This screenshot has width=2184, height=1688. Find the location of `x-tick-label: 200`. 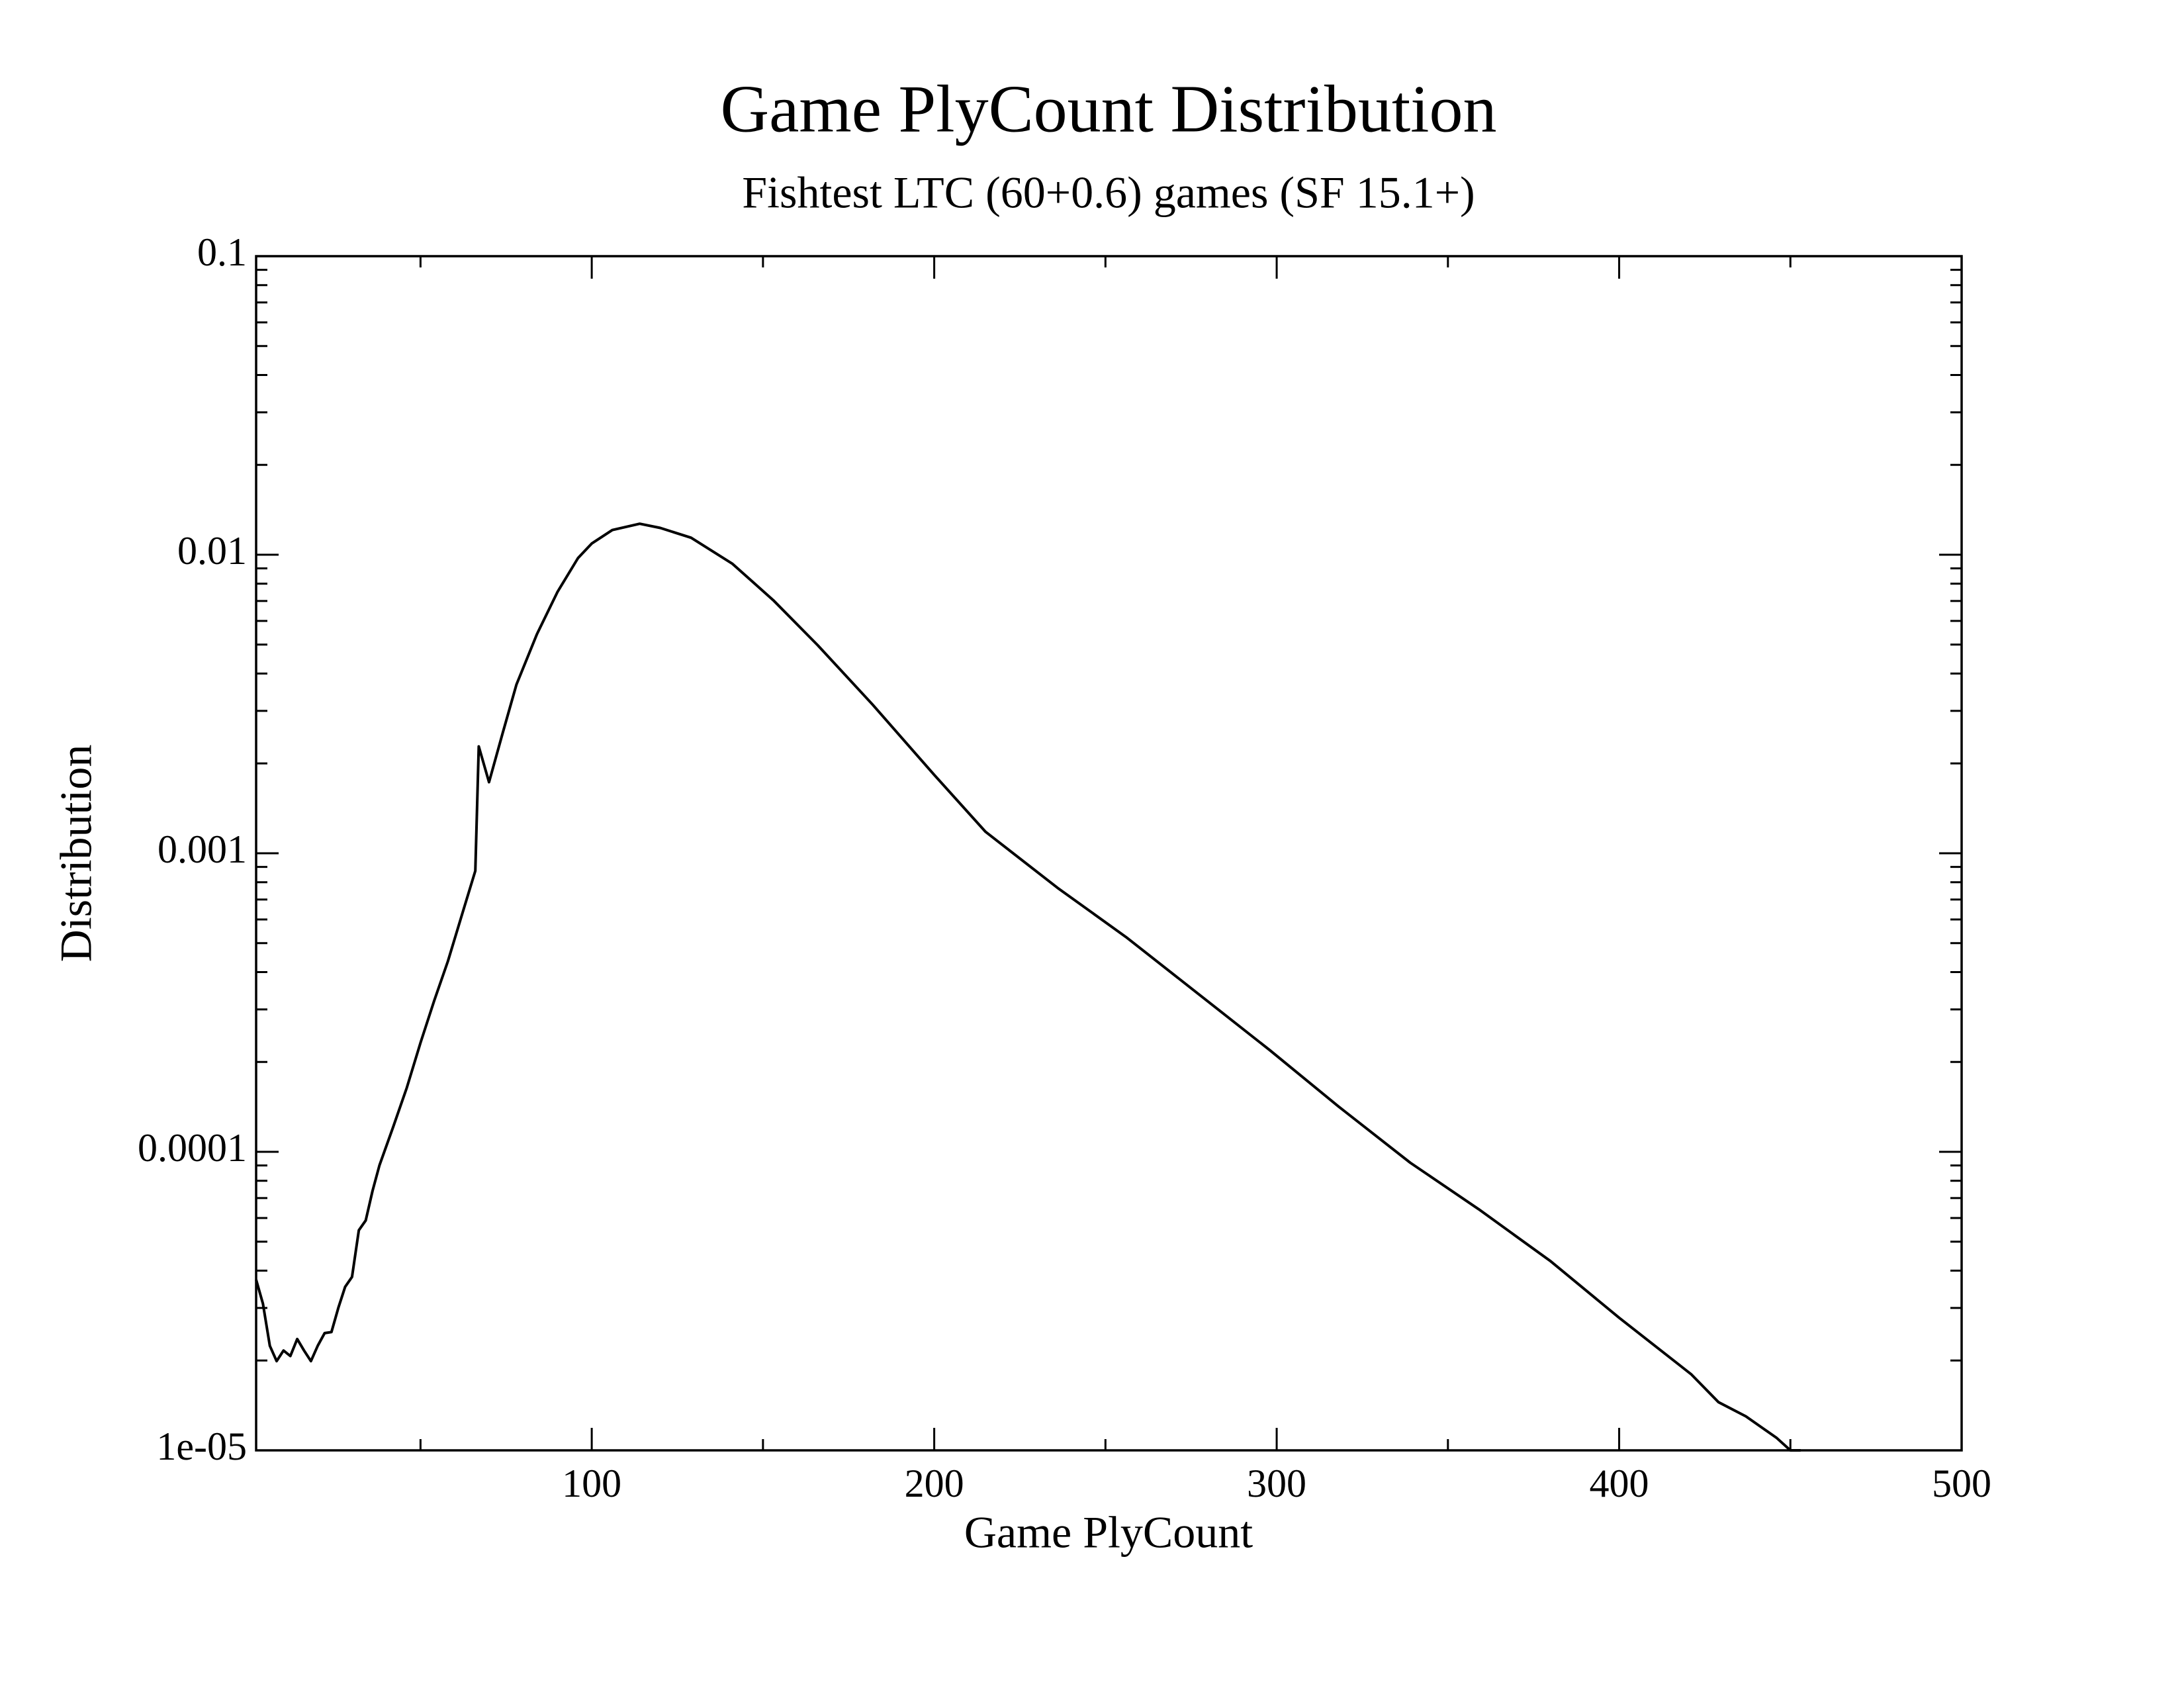

x-tick-label: 200 is located at coordinates (934, 1483).